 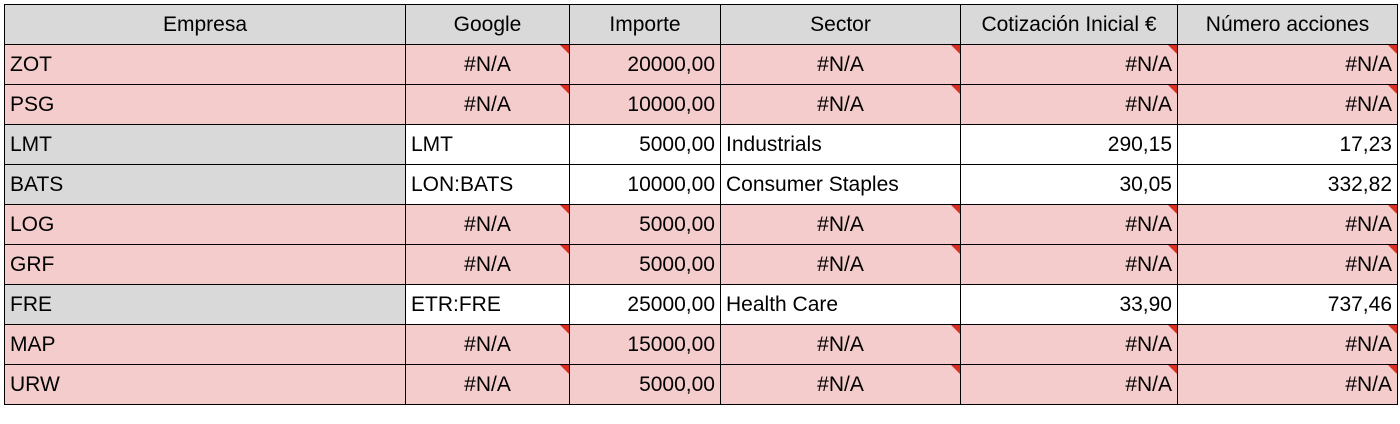 What do you see at coordinates (1069, 144) in the screenshot?
I see `cell-cotizacion-inicial: 290,15` at bounding box center [1069, 144].